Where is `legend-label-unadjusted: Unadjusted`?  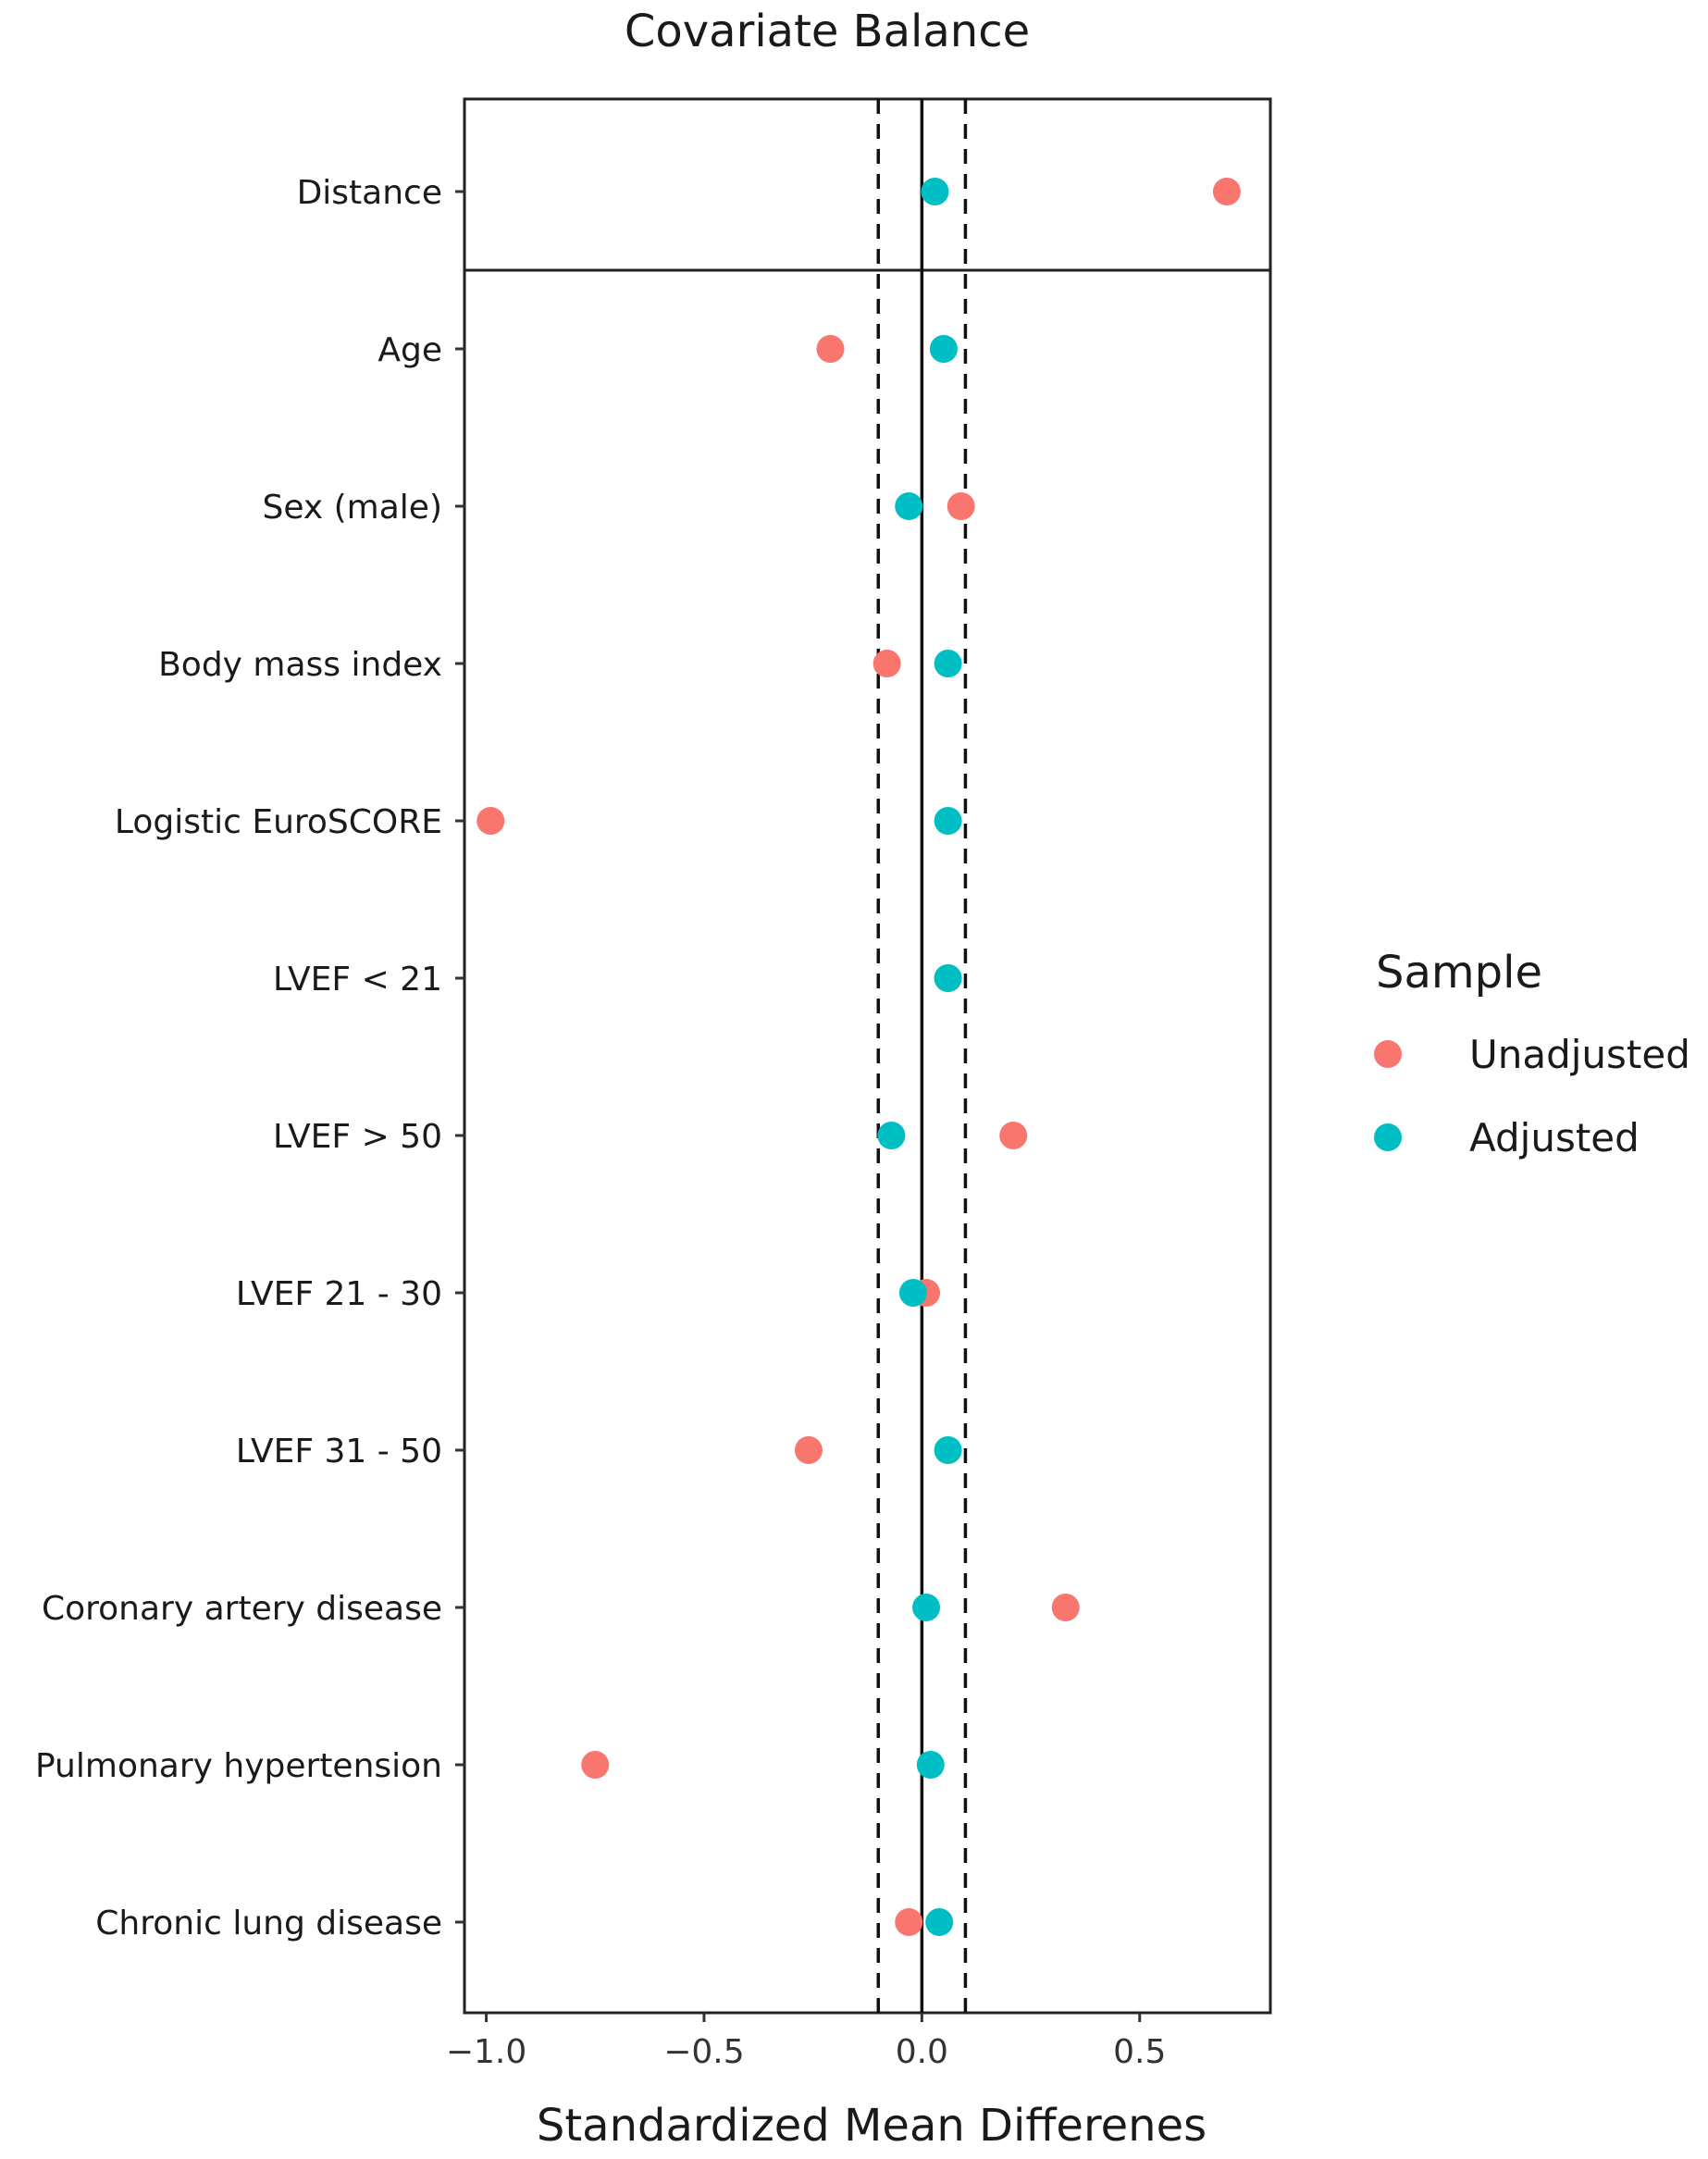 legend-label-unadjusted: Unadjusted is located at coordinates (1579, 1054).